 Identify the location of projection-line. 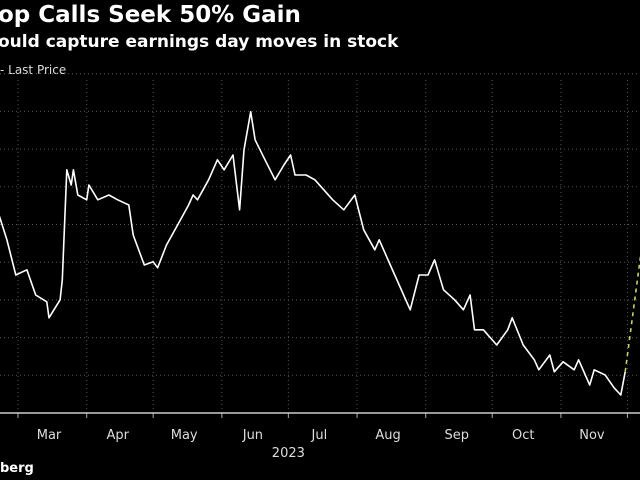
(632, 313).